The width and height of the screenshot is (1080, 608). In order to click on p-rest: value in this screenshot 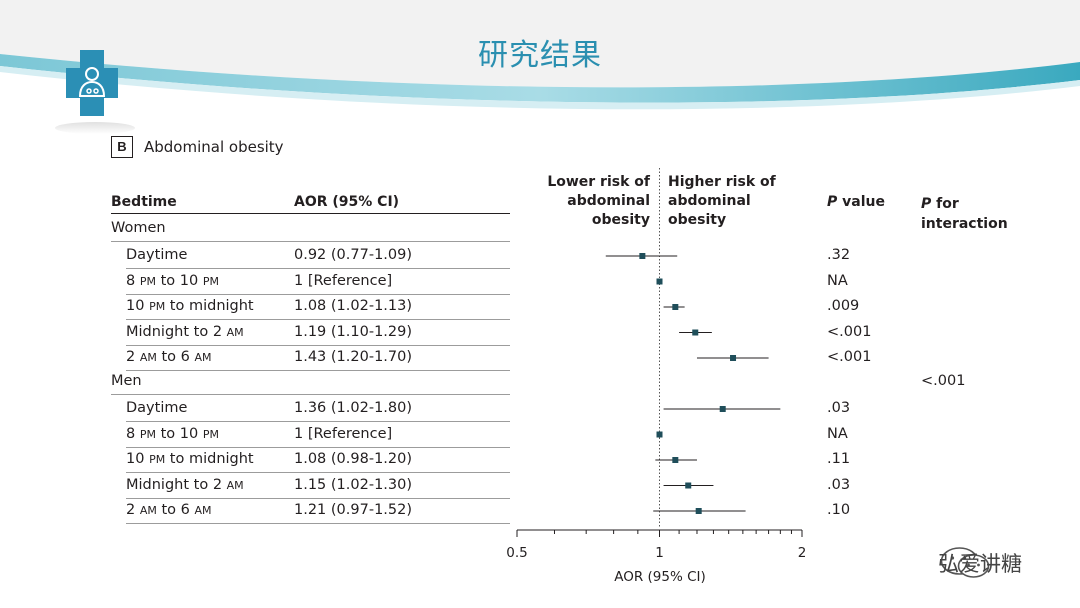, I will do `click(861, 202)`.